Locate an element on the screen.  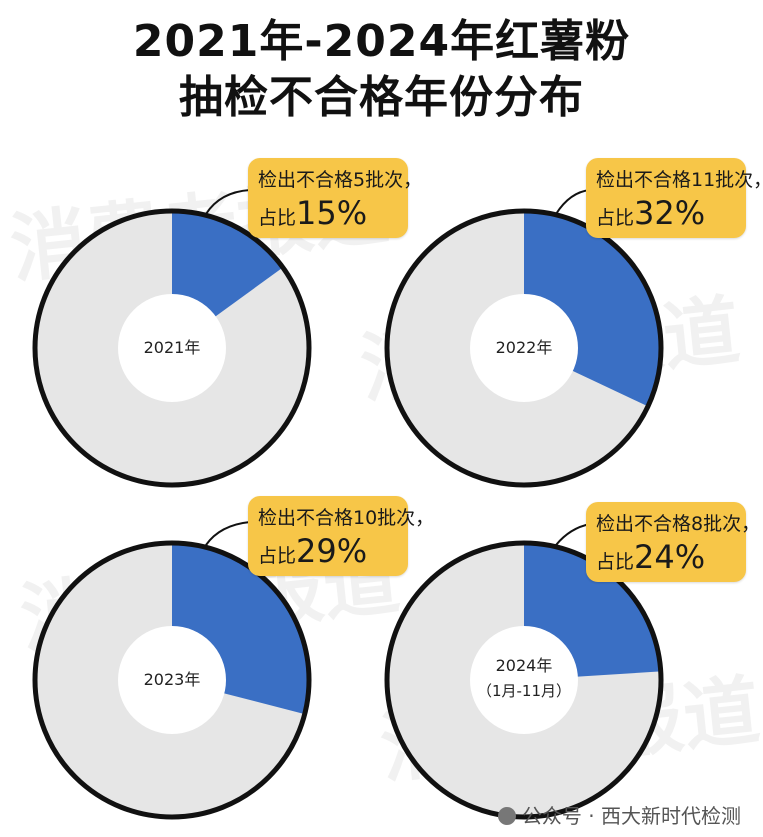
center-label-2022: 2022年 is located at coordinates (524, 347).